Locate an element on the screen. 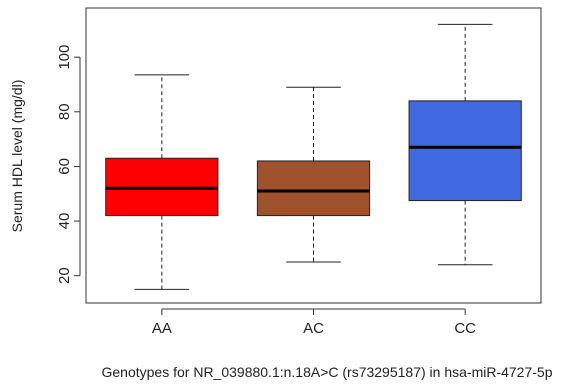  y-tick-label: 80 is located at coordinates (64, 111).